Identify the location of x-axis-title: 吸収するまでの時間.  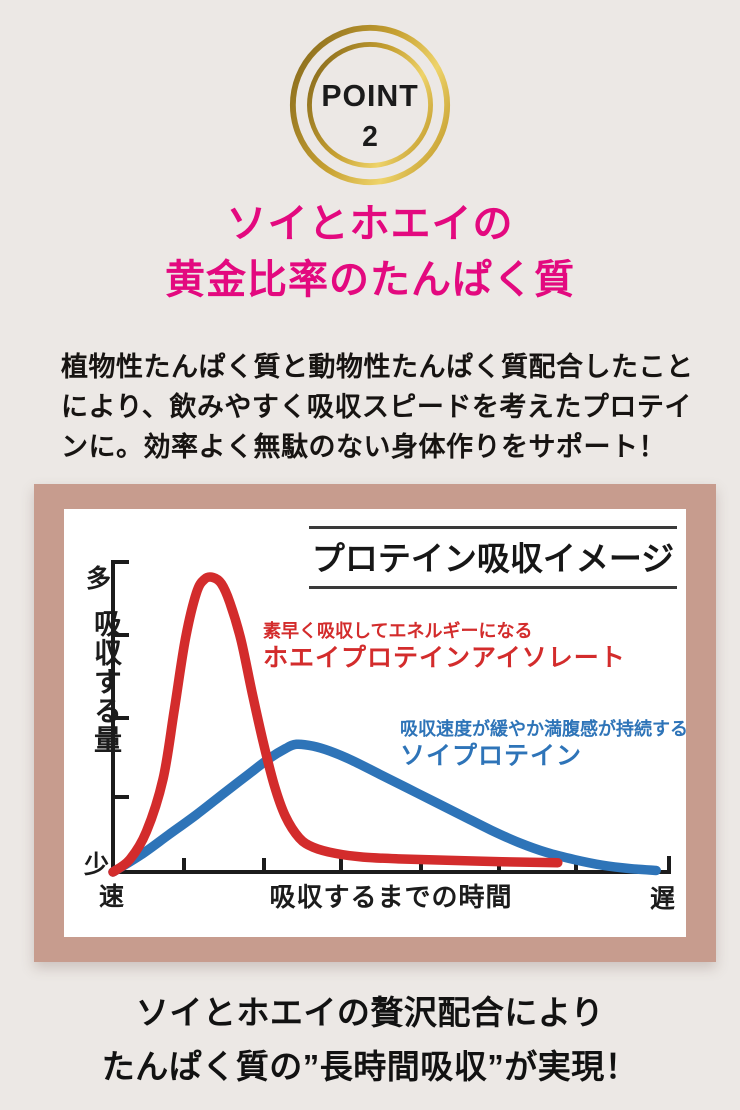
(391, 897).